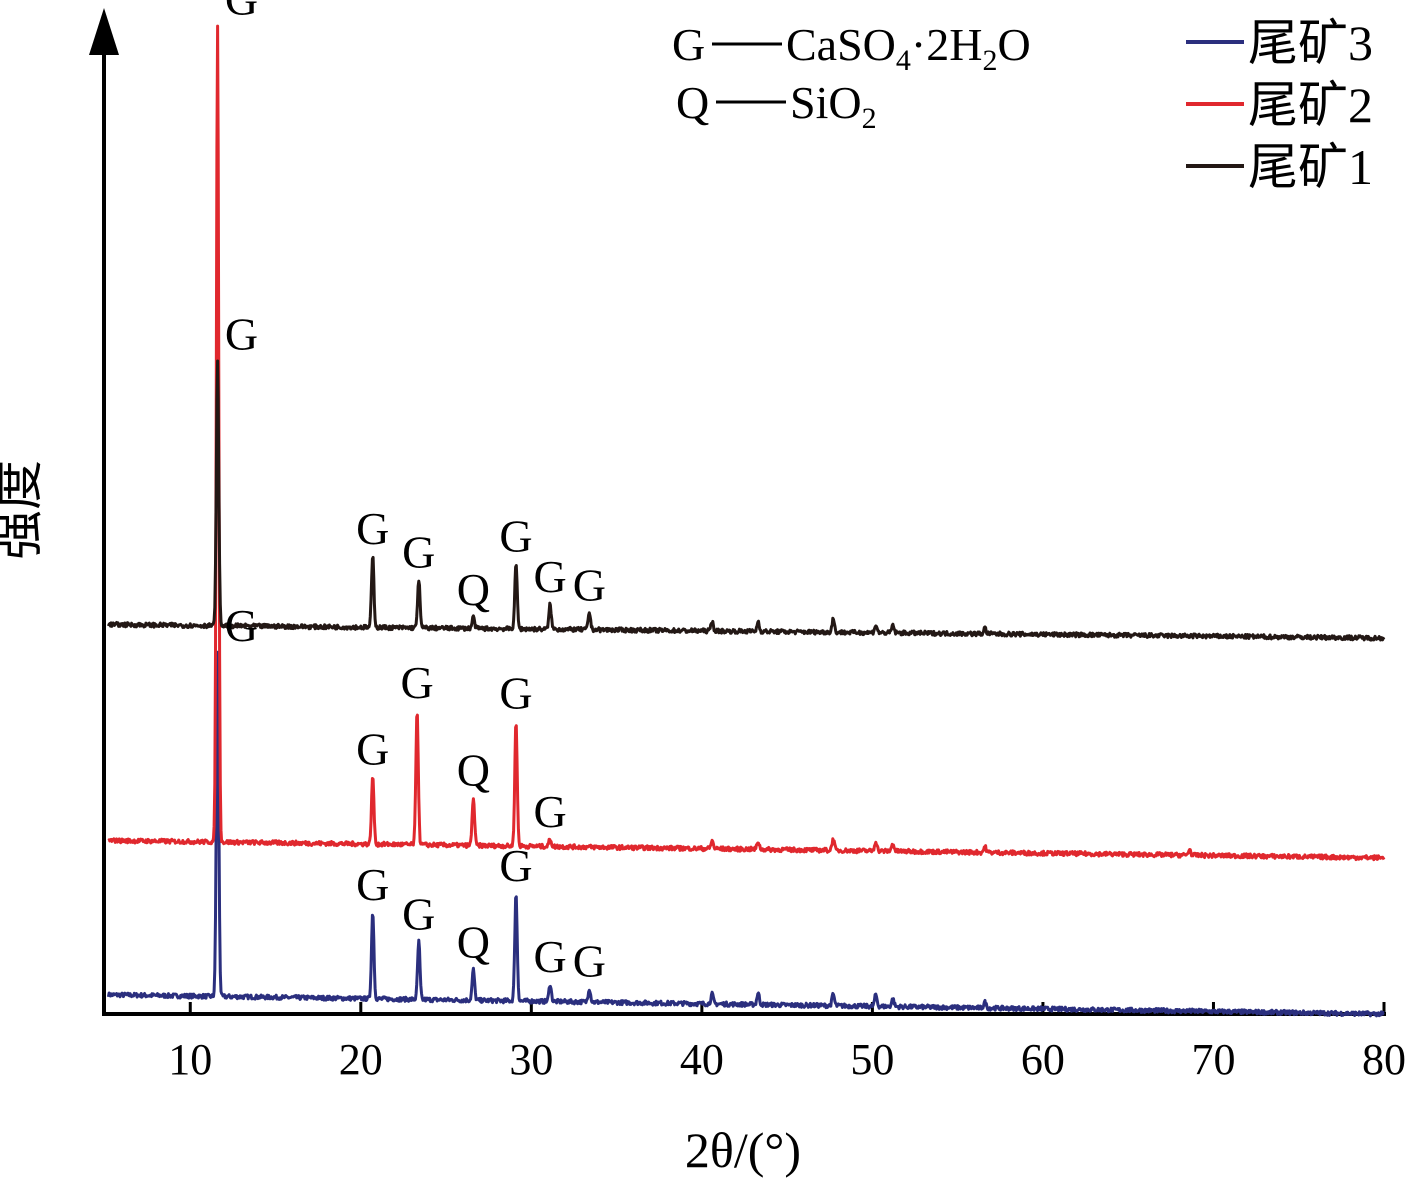  I want to click on y-axis-arrow-icon, so click(104, 31).